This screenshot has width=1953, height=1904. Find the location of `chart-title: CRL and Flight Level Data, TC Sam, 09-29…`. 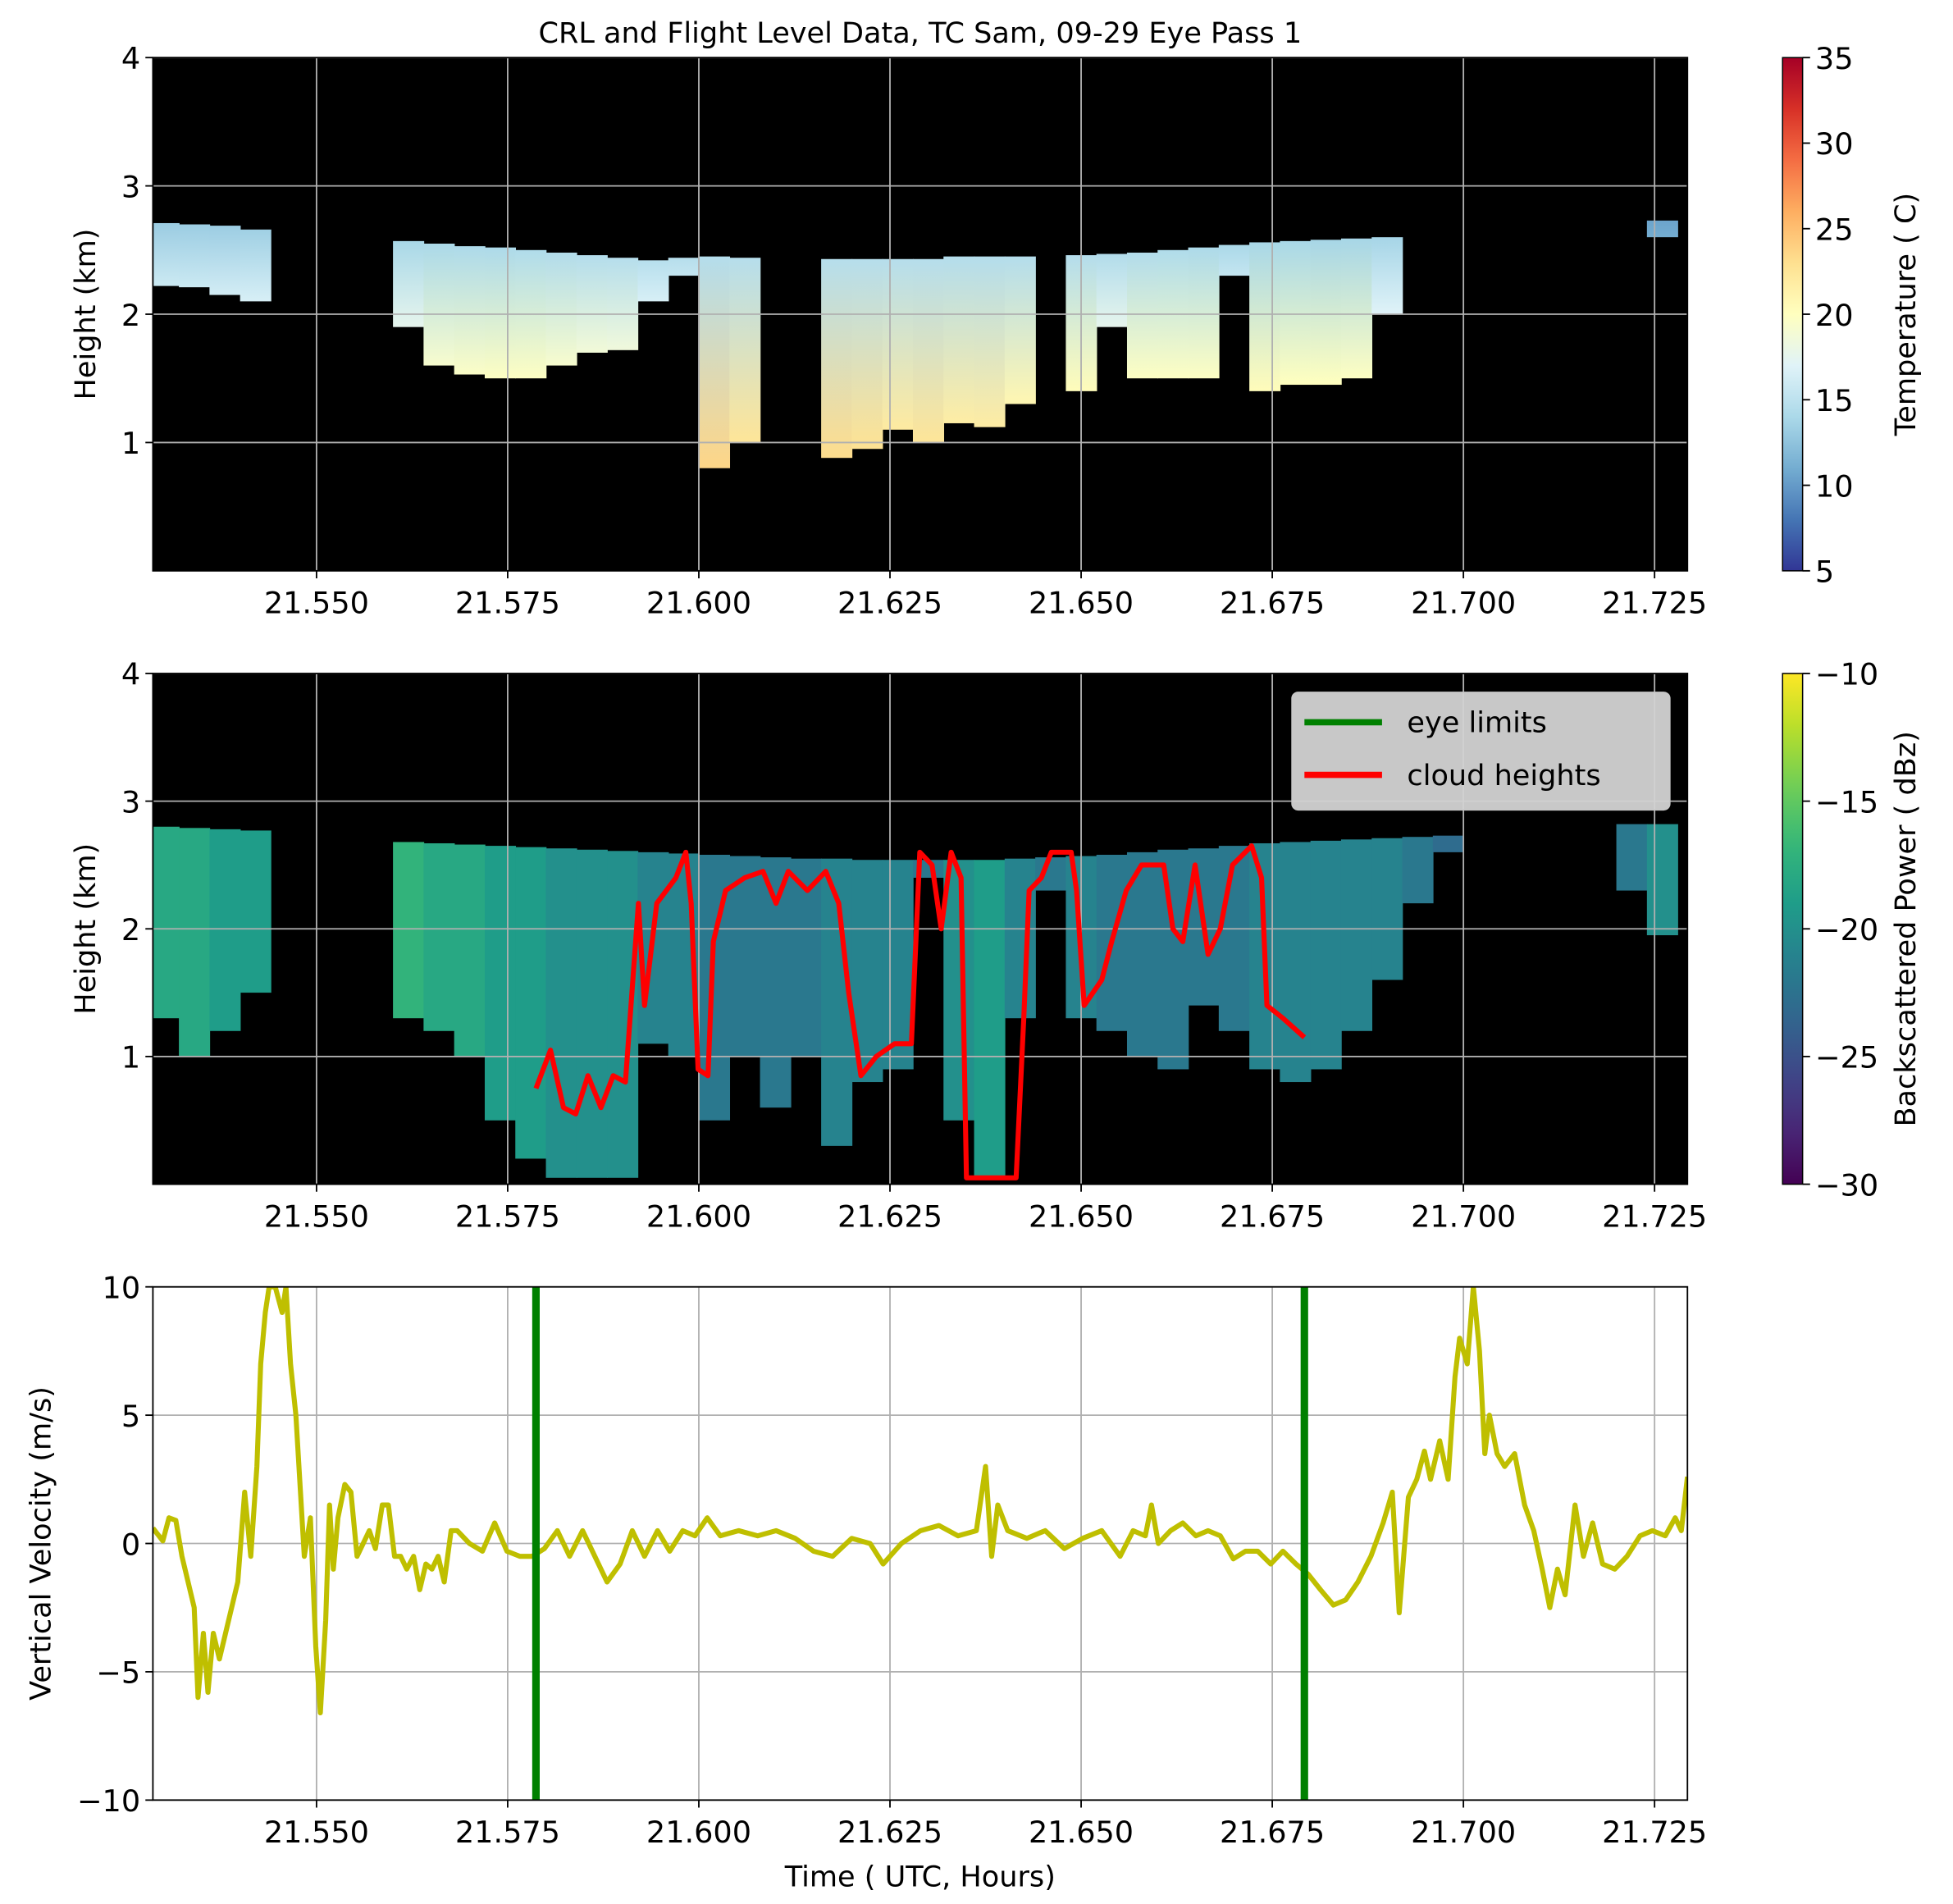

chart-title: CRL and Flight Level Data, TC Sam, 09-29… is located at coordinates (921, 33).